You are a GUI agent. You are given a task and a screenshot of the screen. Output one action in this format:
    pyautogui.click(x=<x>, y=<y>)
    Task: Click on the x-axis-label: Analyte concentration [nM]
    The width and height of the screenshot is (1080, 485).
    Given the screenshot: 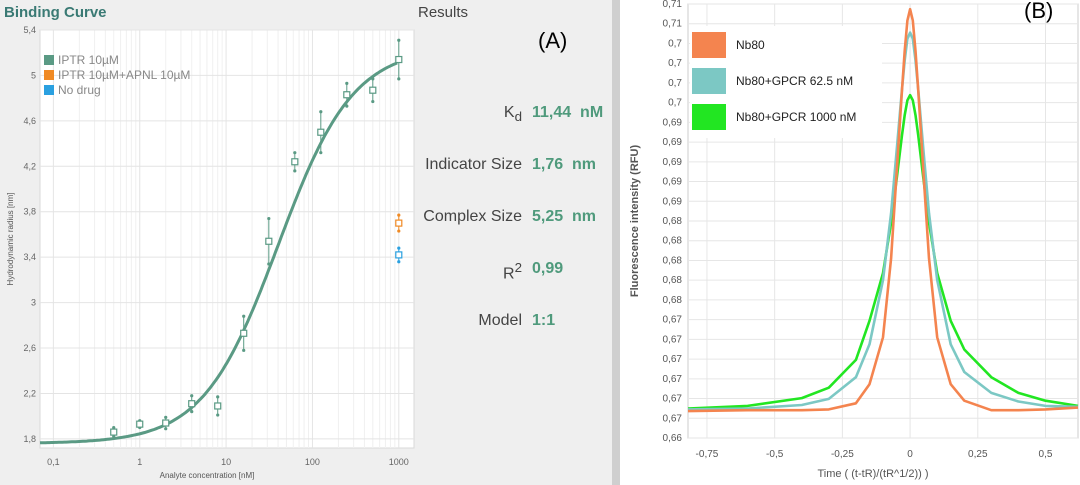 What is the action you would take?
    pyautogui.click(x=207, y=475)
    